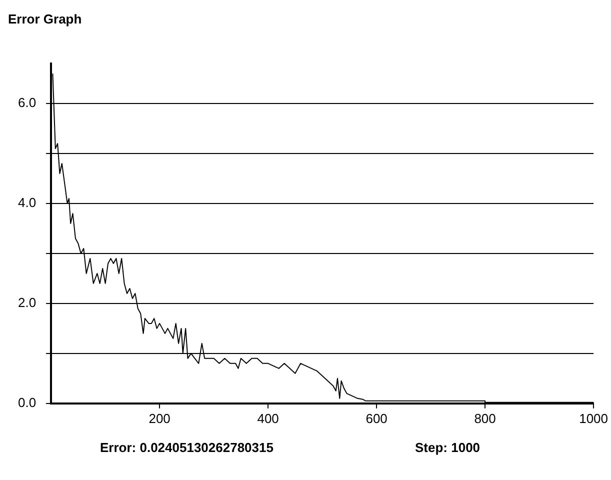 Image resolution: width=611 pixels, height=480 pixels. What do you see at coordinates (27, 202) in the screenshot?
I see `y-tick-label: 4.0` at bounding box center [27, 202].